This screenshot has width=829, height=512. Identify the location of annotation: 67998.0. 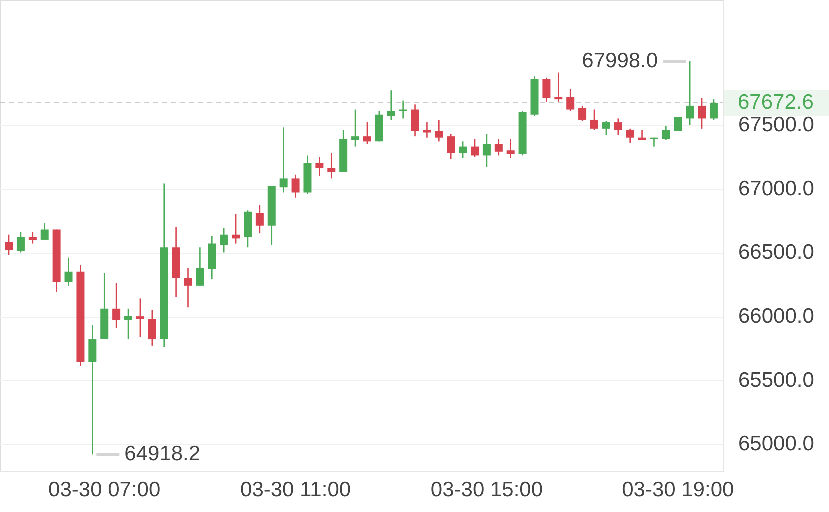
(620, 61).